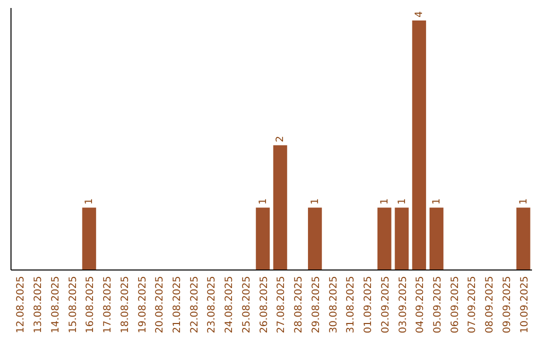  I want to click on data-label: 2, so click(280, 139).